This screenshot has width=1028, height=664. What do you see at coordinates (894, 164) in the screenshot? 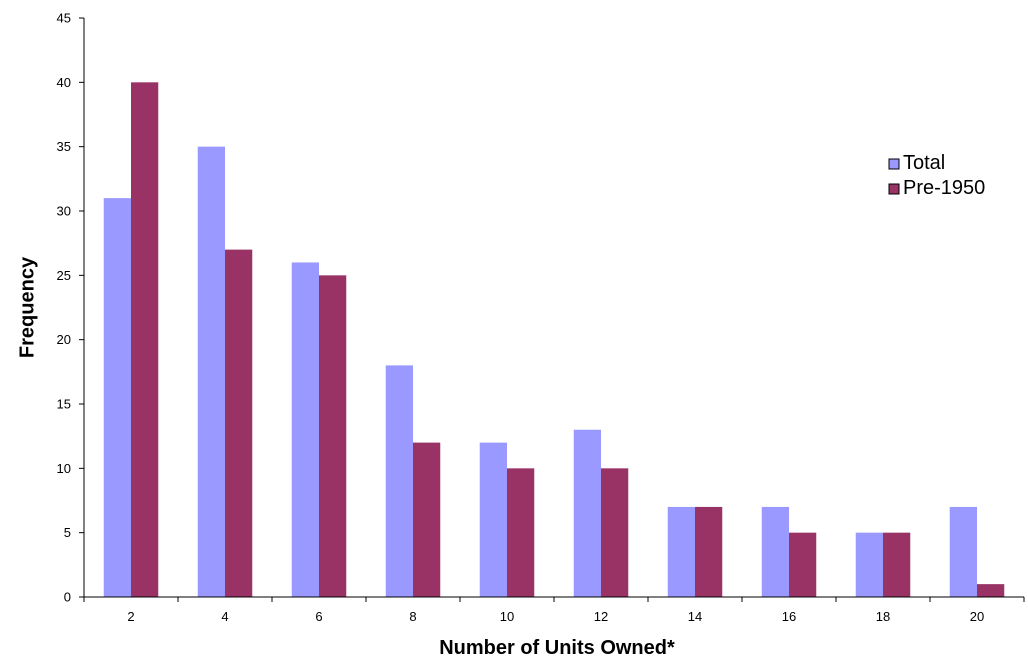
I see `legend-swatch-total` at bounding box center [894, 164].